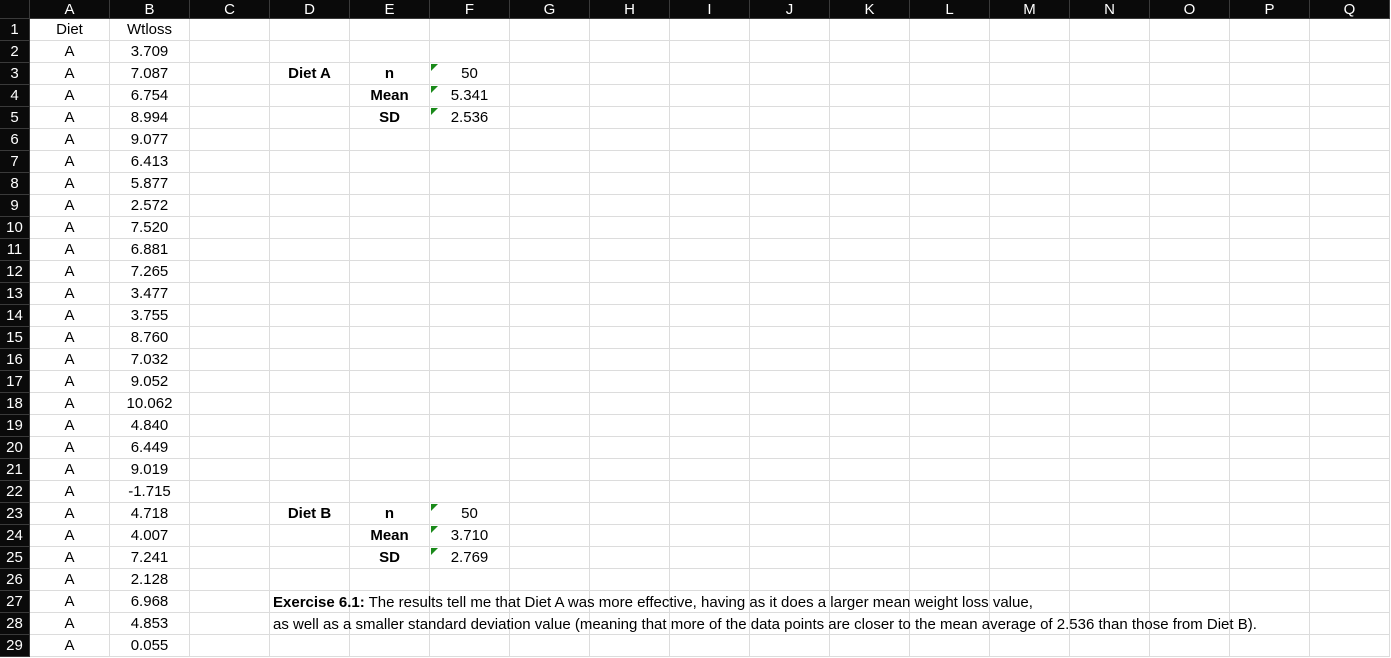 The image size is (1391, 658). I want to click on cell-N16, so click(1110, 360).